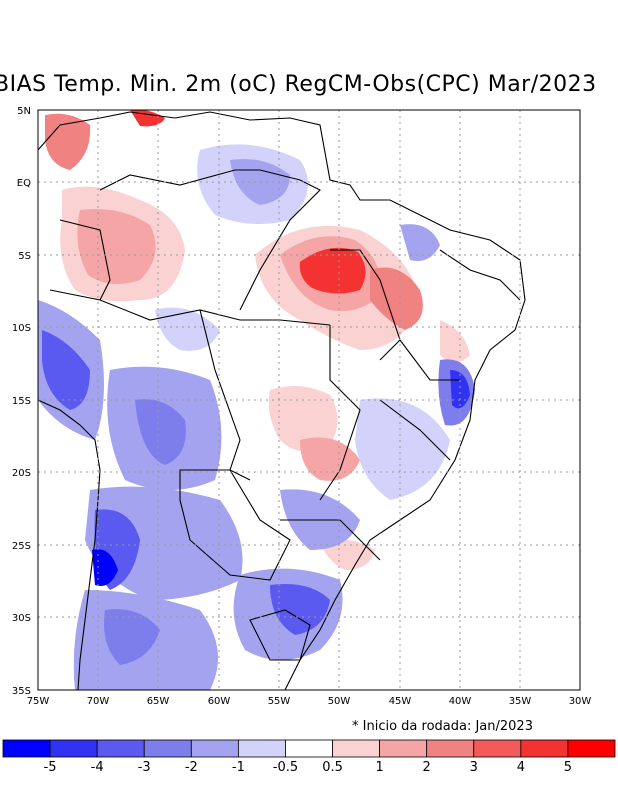 The image size is (618, 800). What do you see at coordinates (116, 246) in the screenshot?
I see `warm-anomaly-north-amazon-core` at bounding box center [116, 246].